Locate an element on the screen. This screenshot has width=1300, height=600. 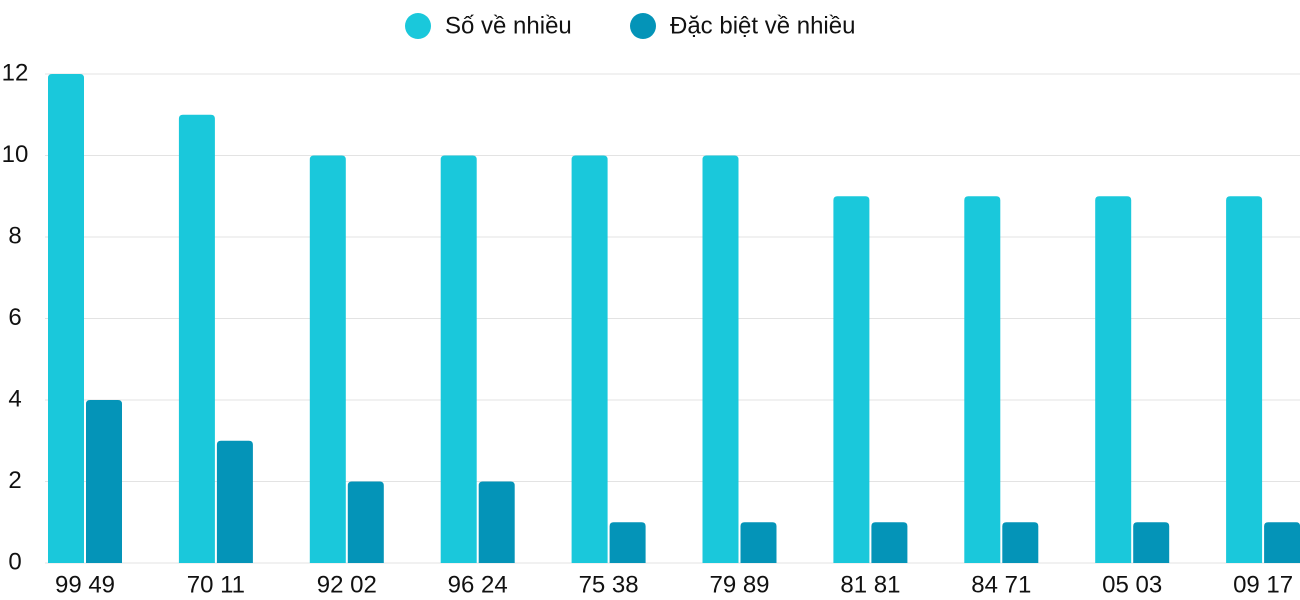
x-tick-label: 81 81 is located at coordinates (870, 584).